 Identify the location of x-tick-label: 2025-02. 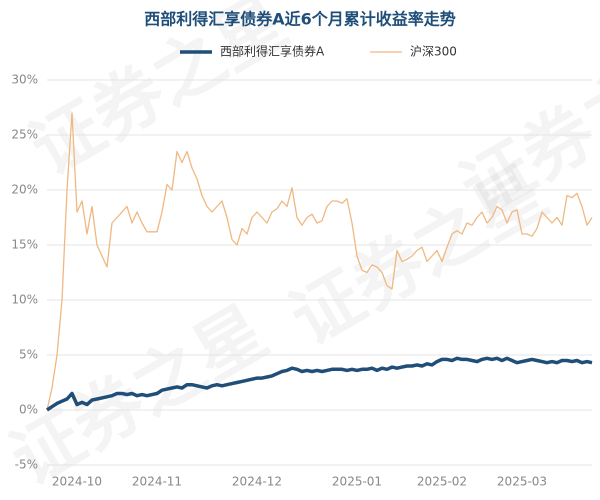
(442, 482).